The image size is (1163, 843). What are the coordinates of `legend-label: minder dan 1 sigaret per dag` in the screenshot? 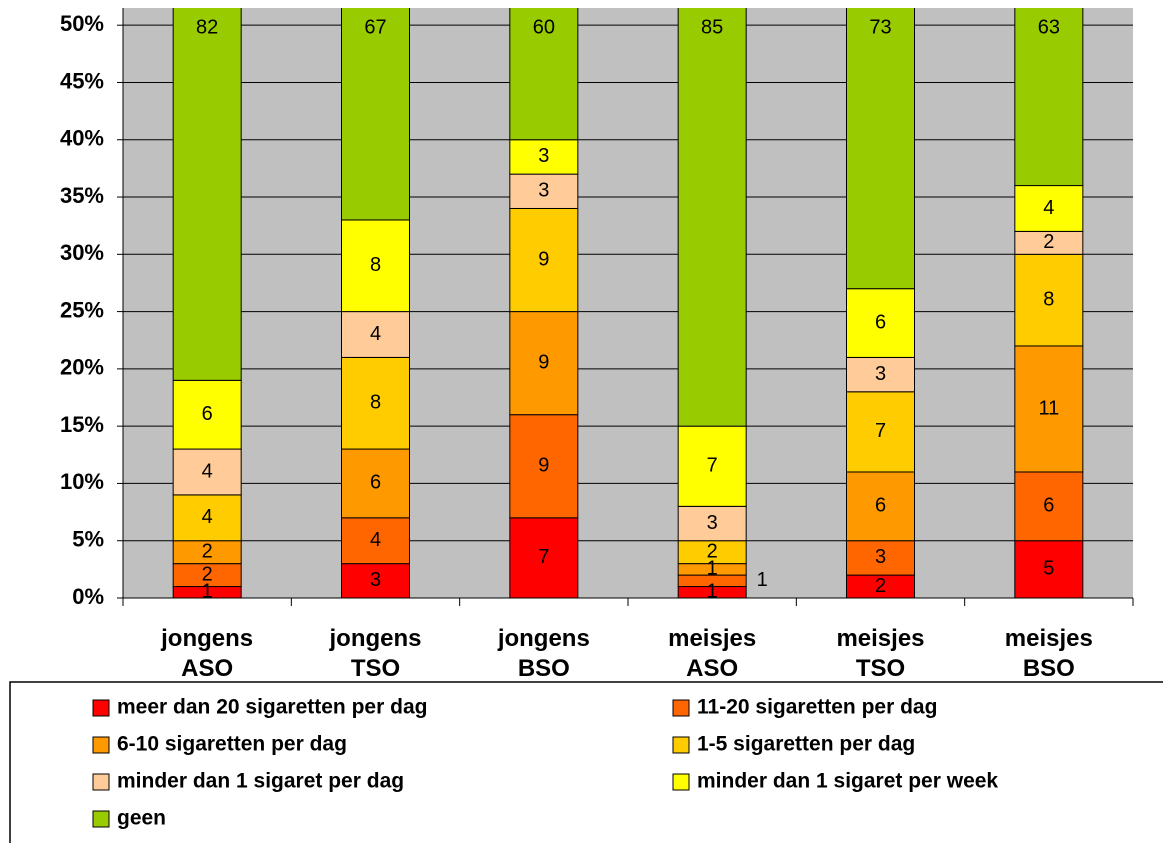 It's located at (260, 781).